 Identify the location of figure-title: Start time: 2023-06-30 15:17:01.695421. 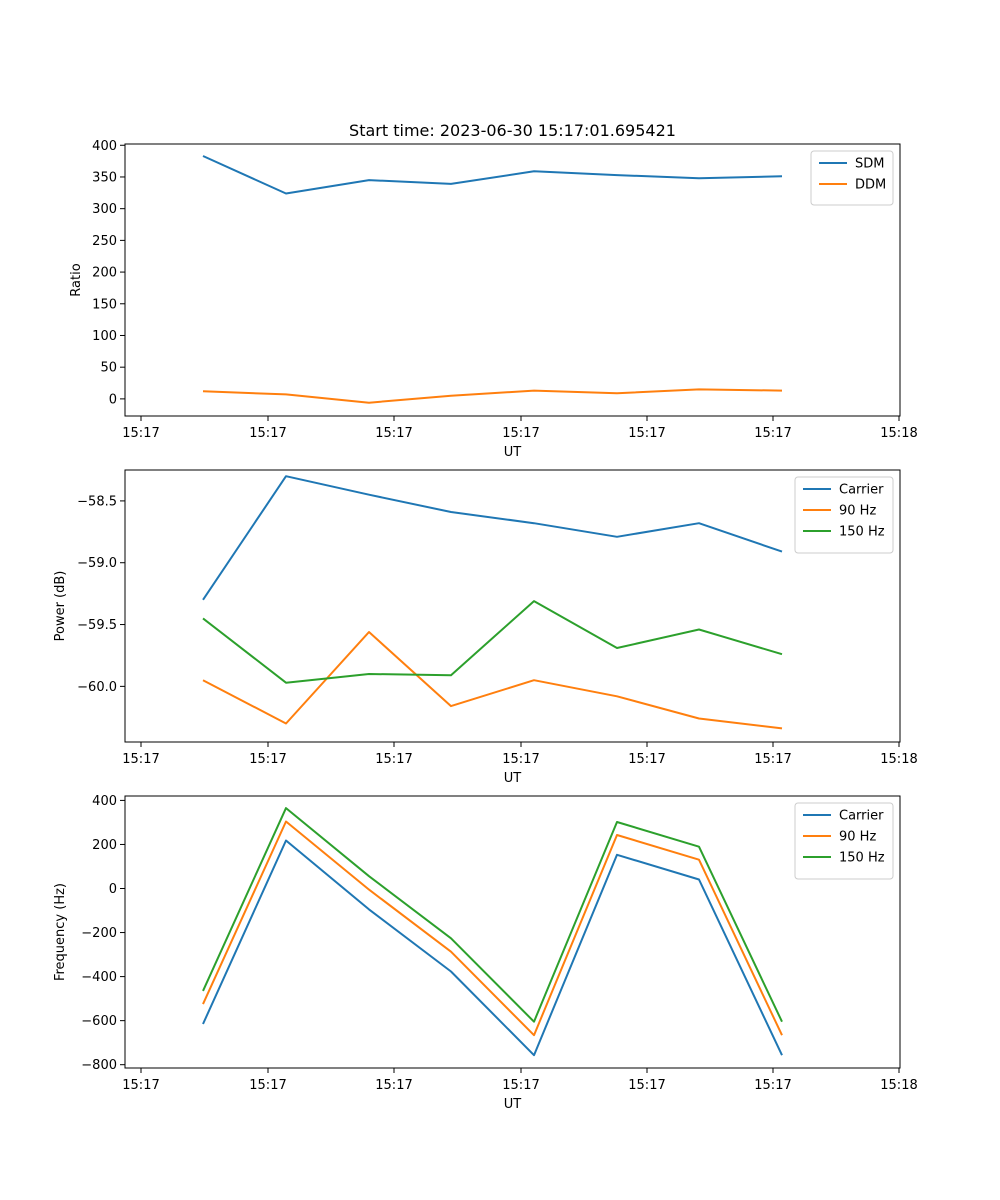
(512, 130).